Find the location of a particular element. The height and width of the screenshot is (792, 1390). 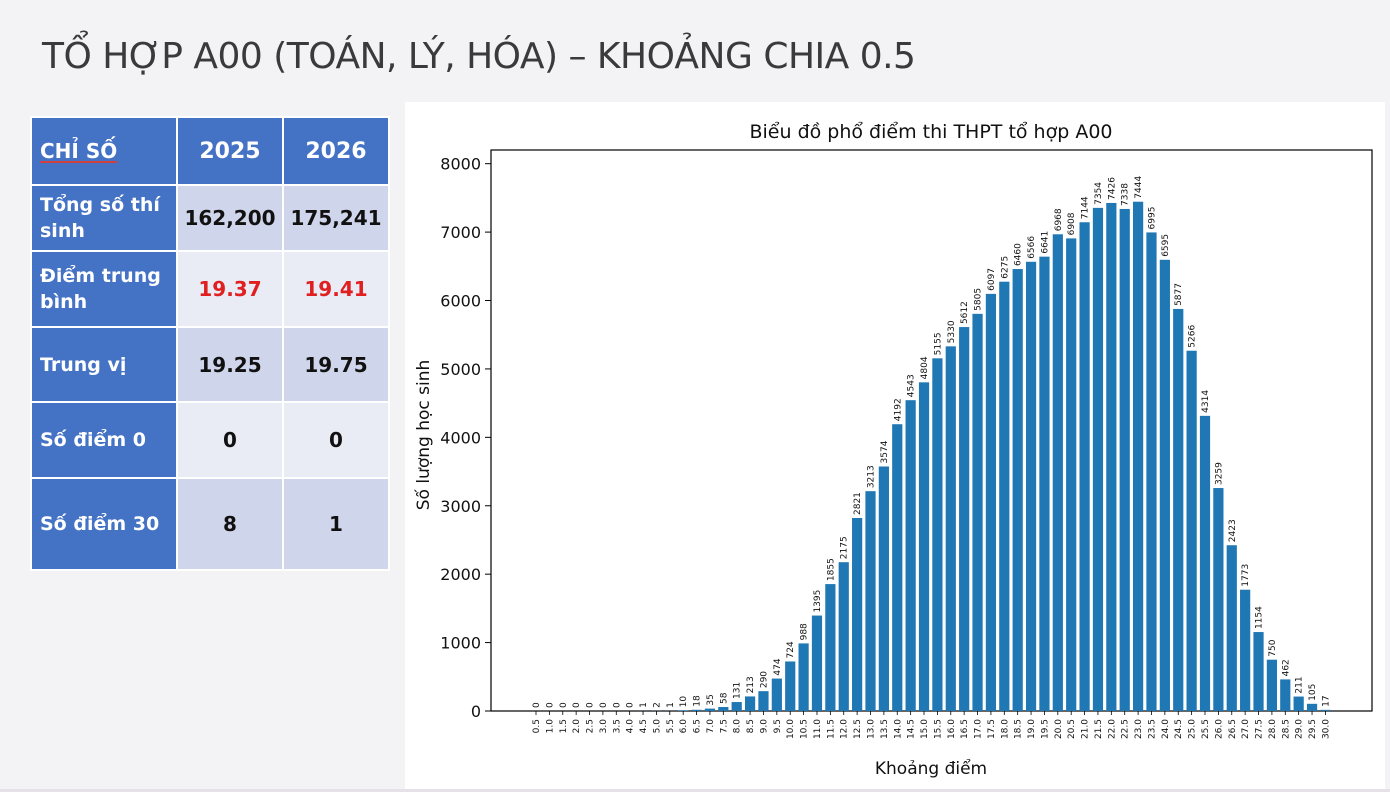

value-2026: 175,241 is located at coordinates (336, 218).